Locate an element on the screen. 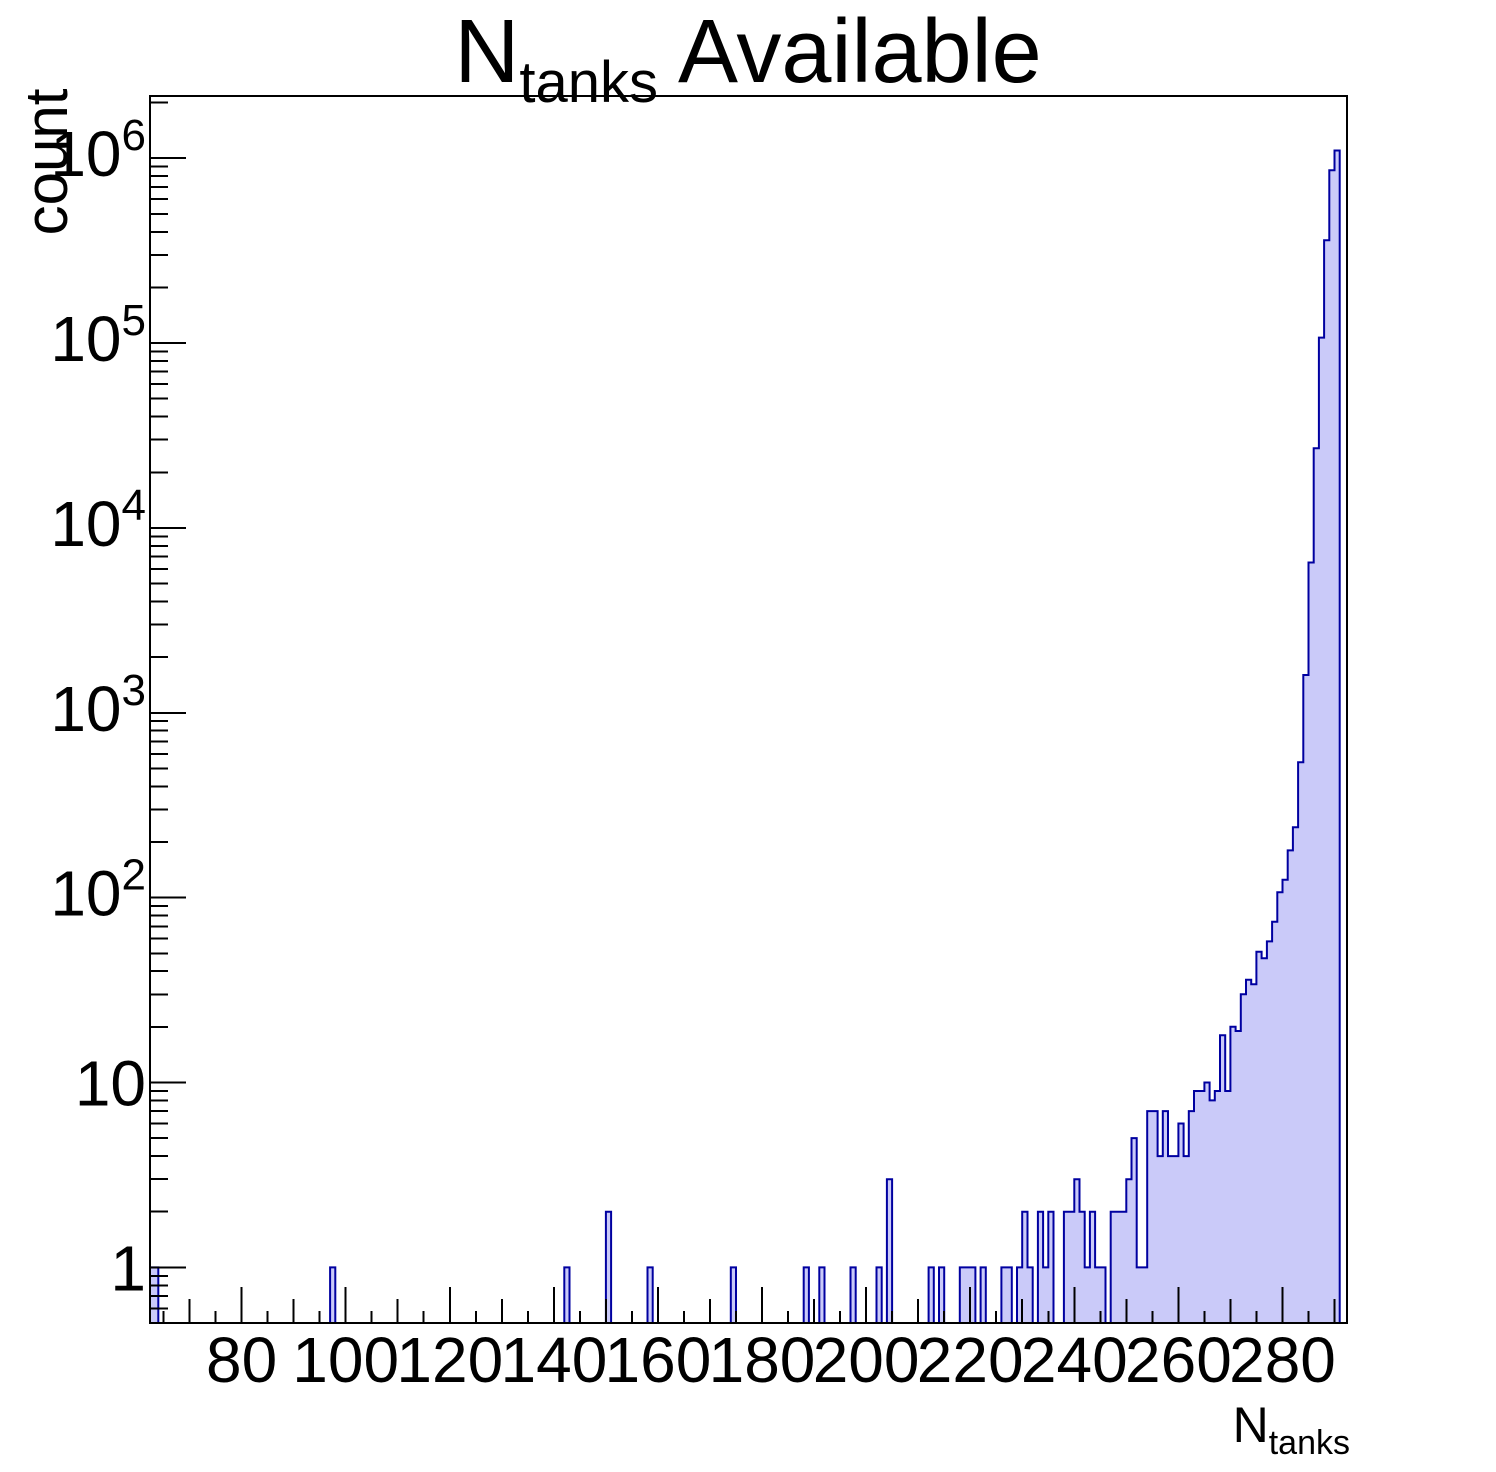 This screenshot has width=1496, height=1472. x-tick-label: 160 is located at coordinates (658, 1360).